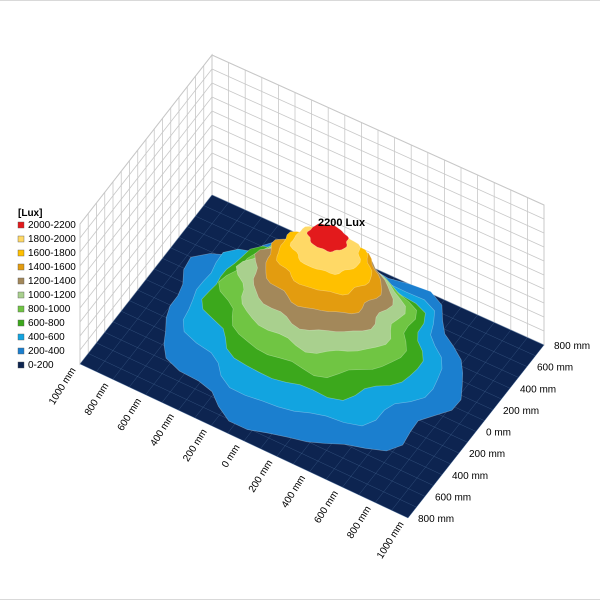  I want to click on legend-label: 1000-1200, so click(52, 295).